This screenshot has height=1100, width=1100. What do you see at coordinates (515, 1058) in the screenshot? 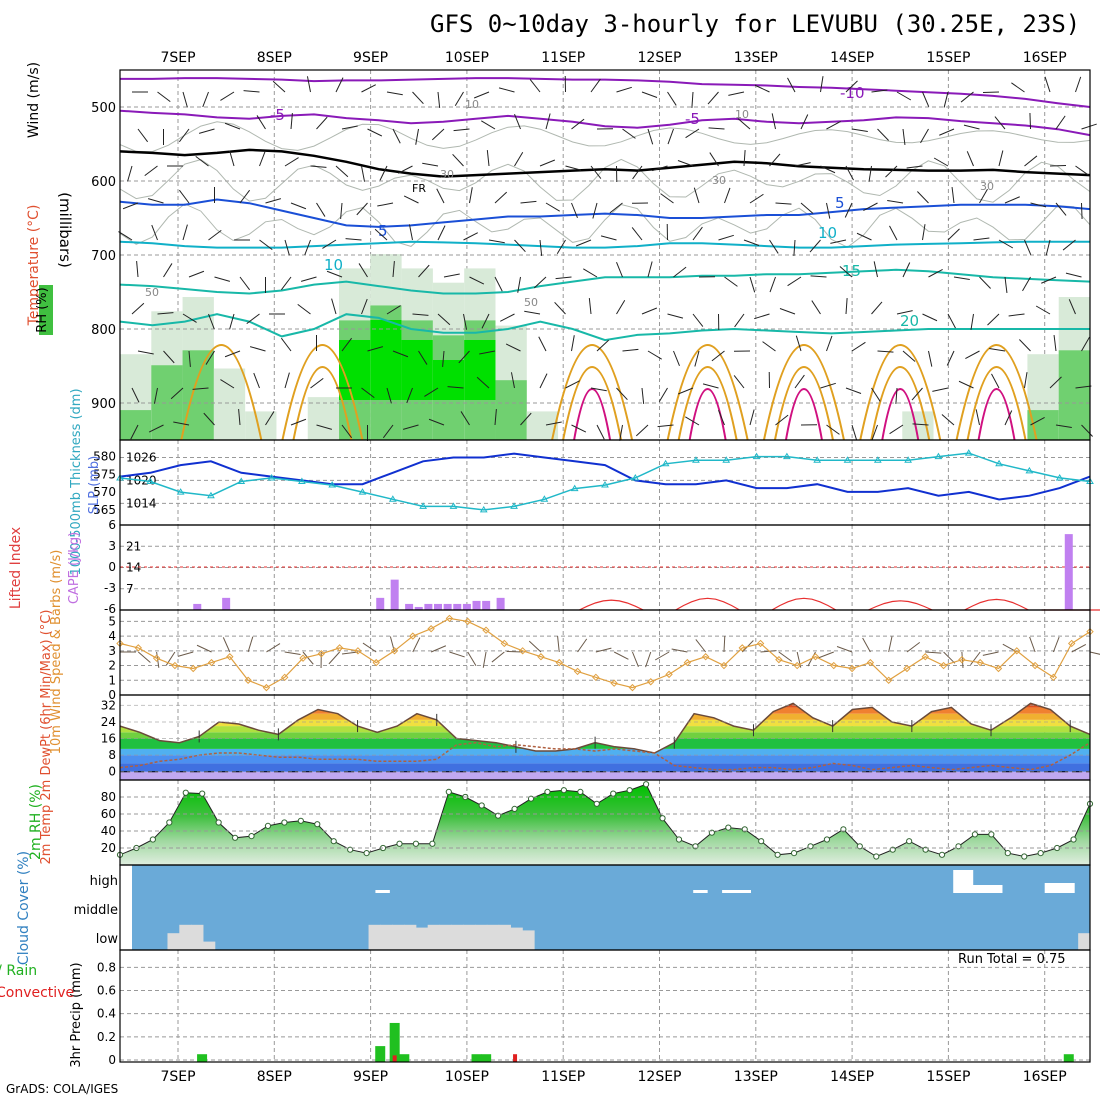
I see `precip-convective-bar` at bounding box center [515, 1058].